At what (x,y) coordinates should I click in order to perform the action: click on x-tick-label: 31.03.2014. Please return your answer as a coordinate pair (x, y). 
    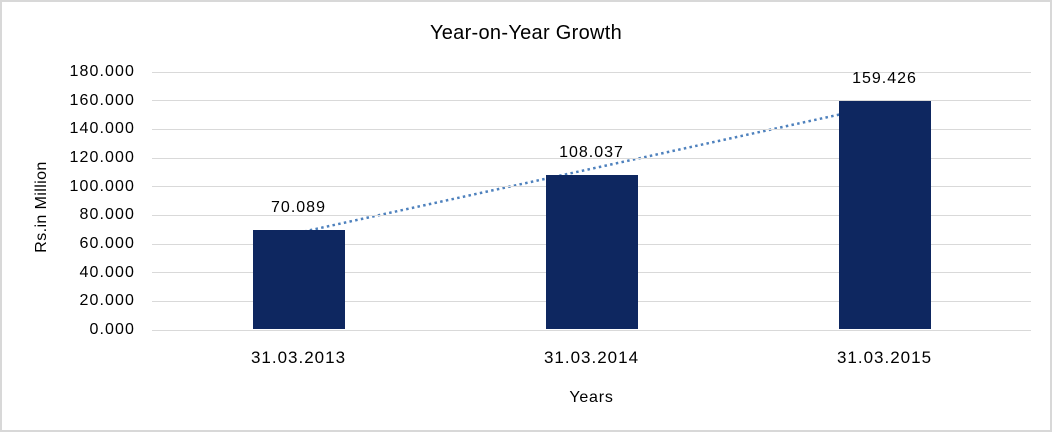
    Looking at the image, I should click on (591, 357).